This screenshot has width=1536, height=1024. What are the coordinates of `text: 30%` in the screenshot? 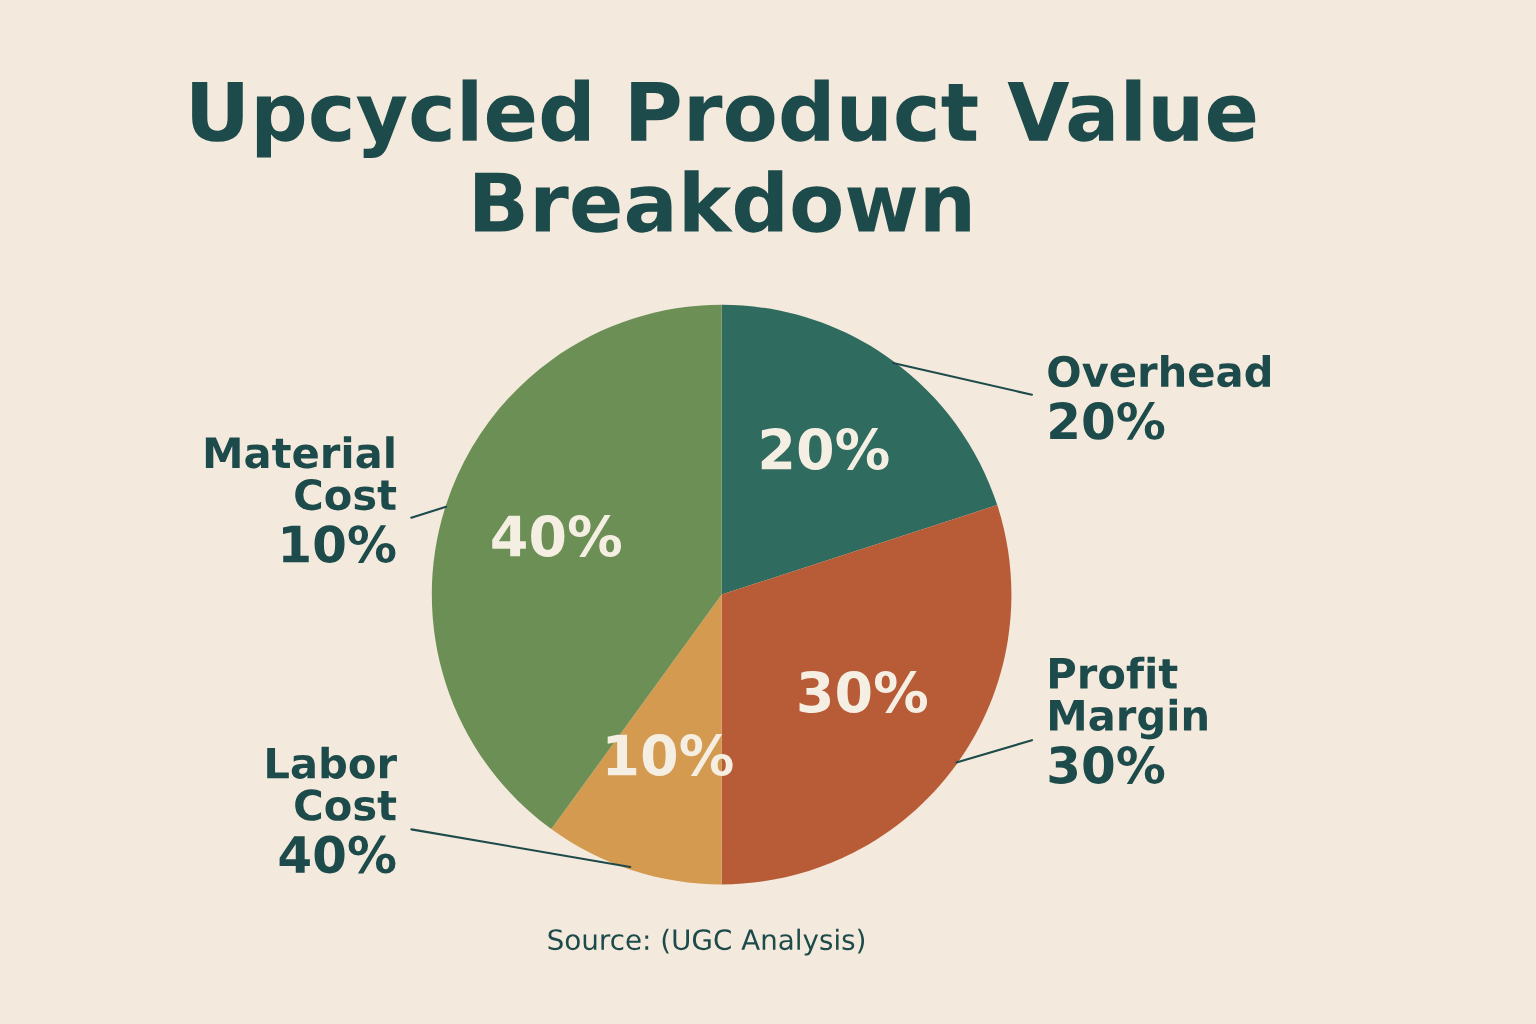 It's located at (1107, 765).